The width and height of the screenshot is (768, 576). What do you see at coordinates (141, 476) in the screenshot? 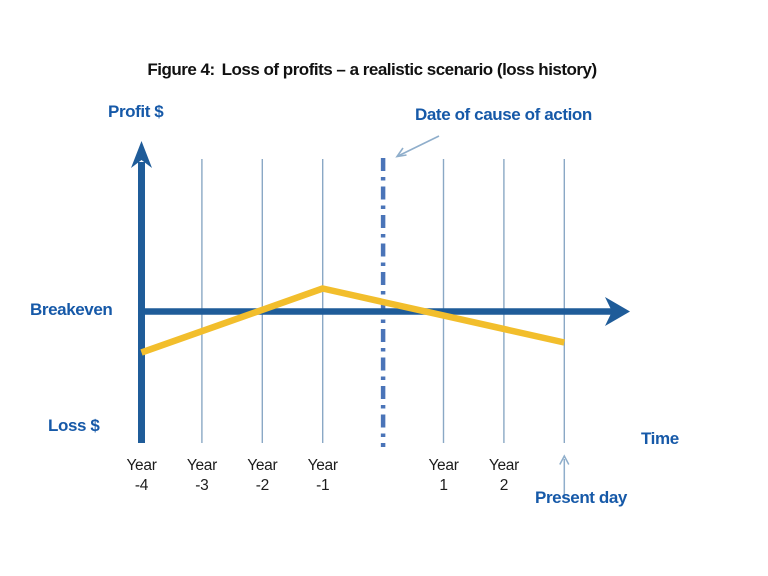
I see `x-tick-label: Year -4` at bounding box center [141, 476].